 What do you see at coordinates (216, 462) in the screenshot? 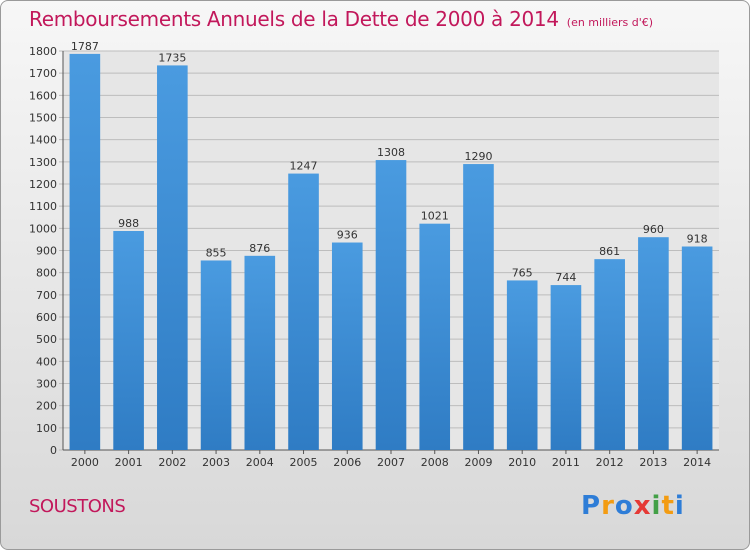
I see `x-tick-label: 2003` at bounding box center [216, 462].